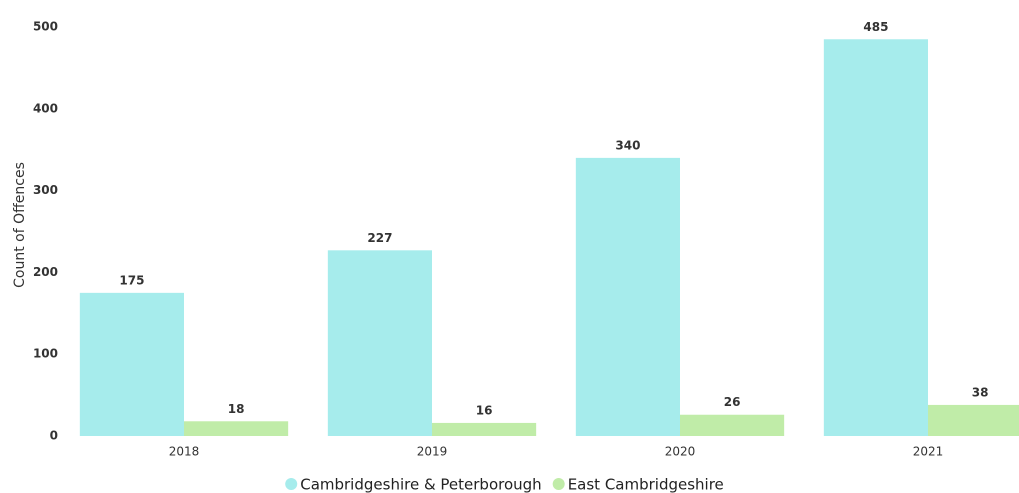  I want to click on y-axis-label: Count of Offences, so click(20, 225).